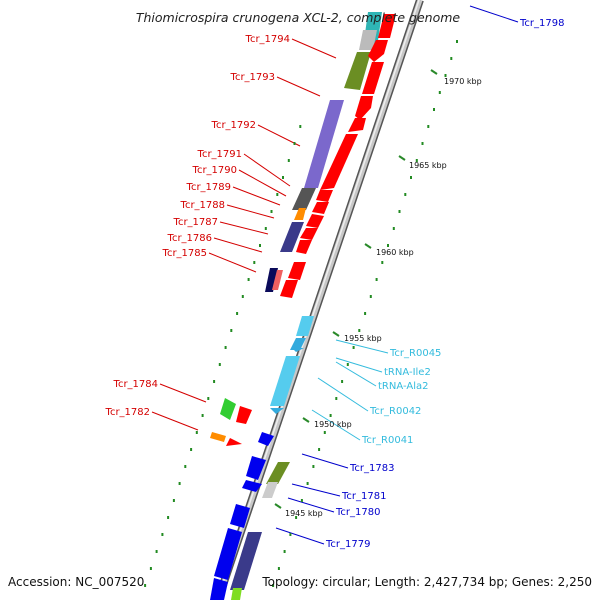 This screenshot has height=600, width=600. I want to click on reverse-strand-genes, so click(242, 516).